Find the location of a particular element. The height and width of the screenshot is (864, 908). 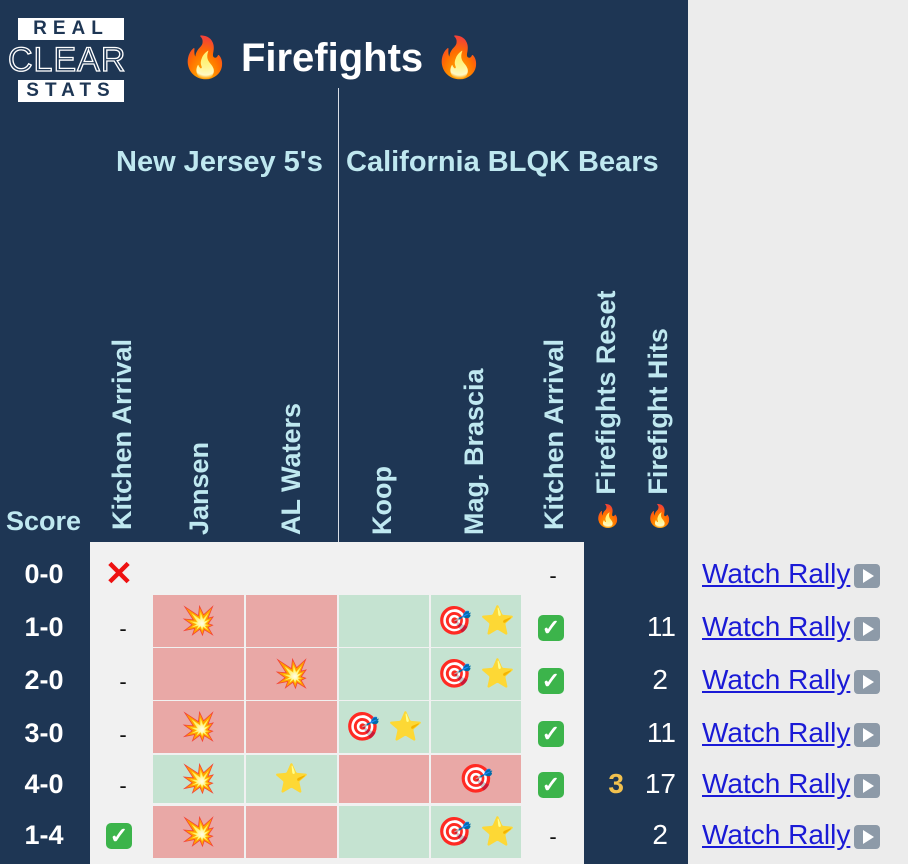

logo-clear: CLEAR is located at coordinates (67, 60).